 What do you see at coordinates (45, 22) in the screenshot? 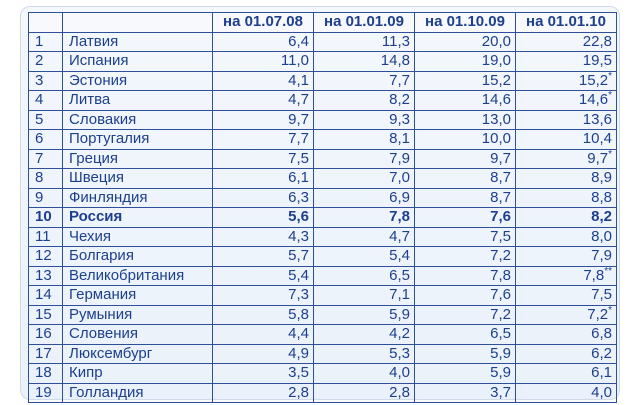
I see `header-num` at bounding box center [45, 22].